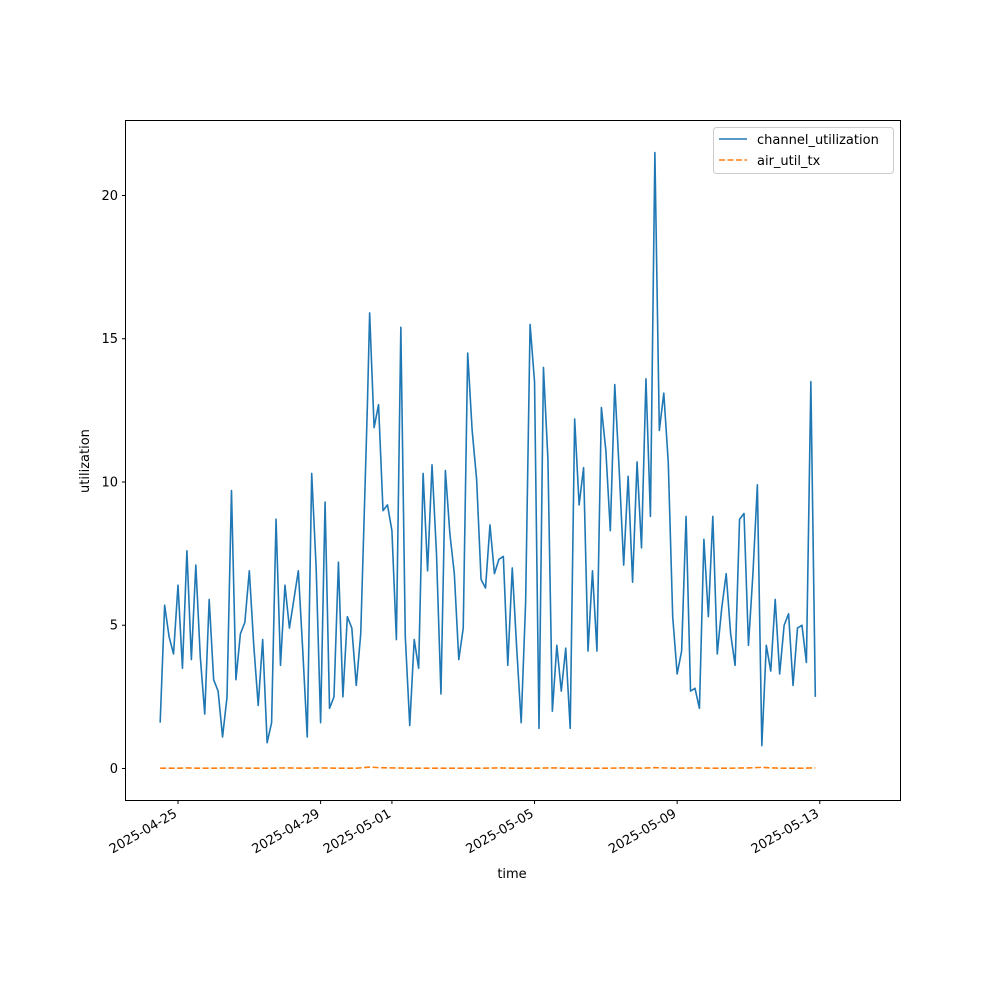 The height and width of the screenshot is (1000, 1000). What do you see at coordinates (109, 339) in the screenshot?
I see `y-tick-label: 15` at bounding box center [109, 339].